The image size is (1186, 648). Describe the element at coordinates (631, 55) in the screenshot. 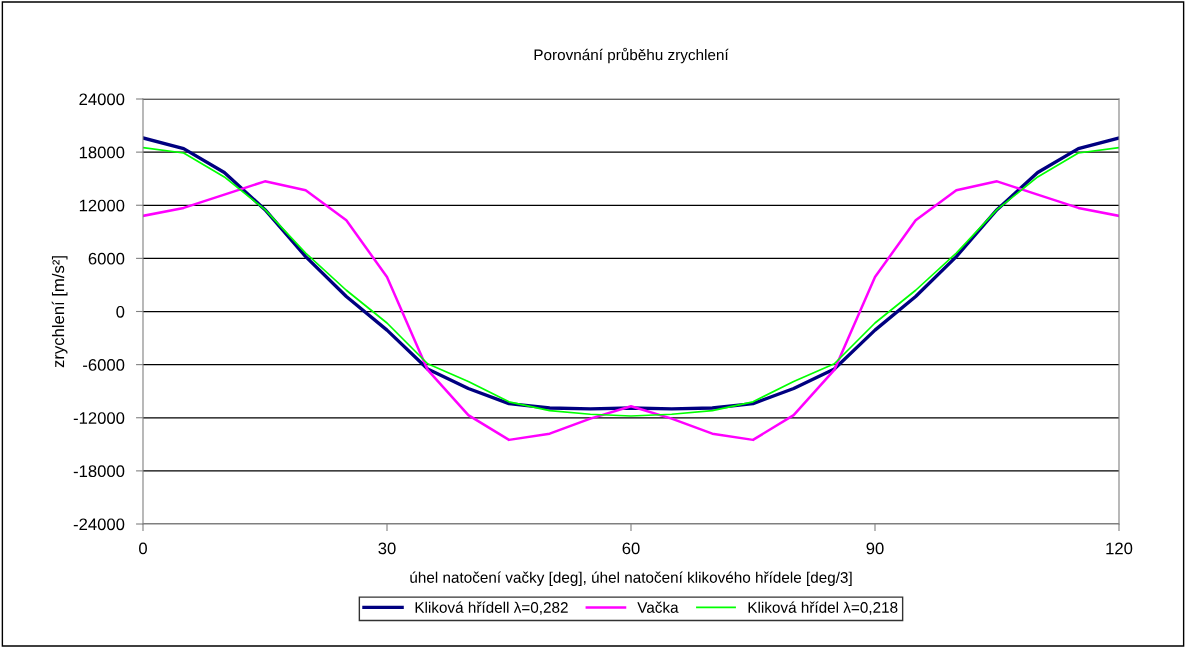

I see `chart-title: Porovnání průběhu zrychlení` at that location.